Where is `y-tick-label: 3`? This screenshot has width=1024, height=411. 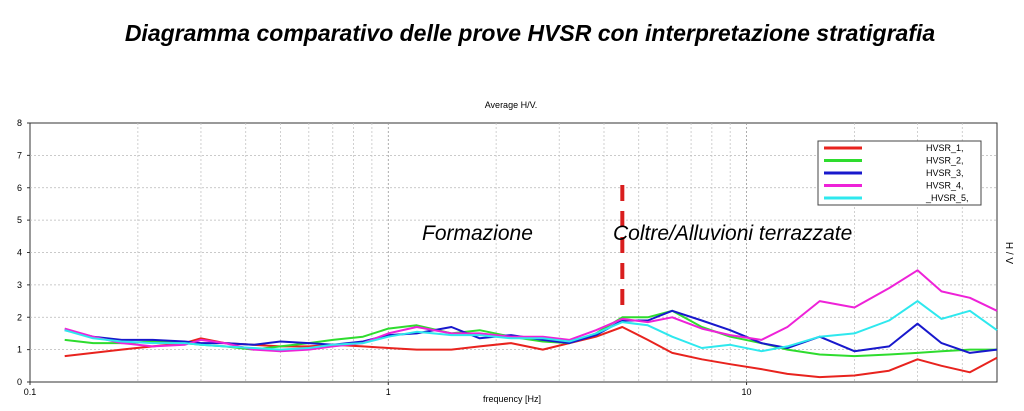
y-tick-label: 3 is located at coordinates (19, 285).